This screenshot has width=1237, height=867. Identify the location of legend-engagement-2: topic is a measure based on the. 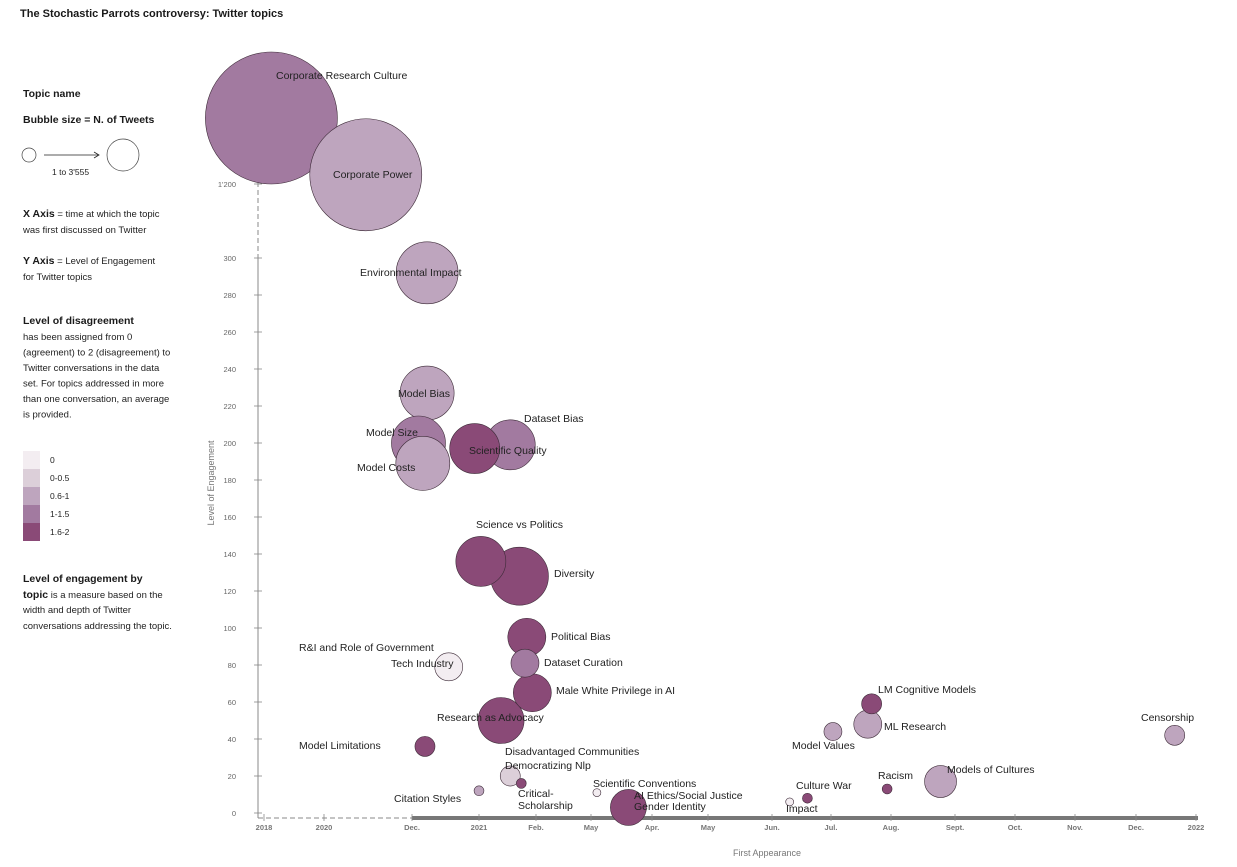
(93, 595).